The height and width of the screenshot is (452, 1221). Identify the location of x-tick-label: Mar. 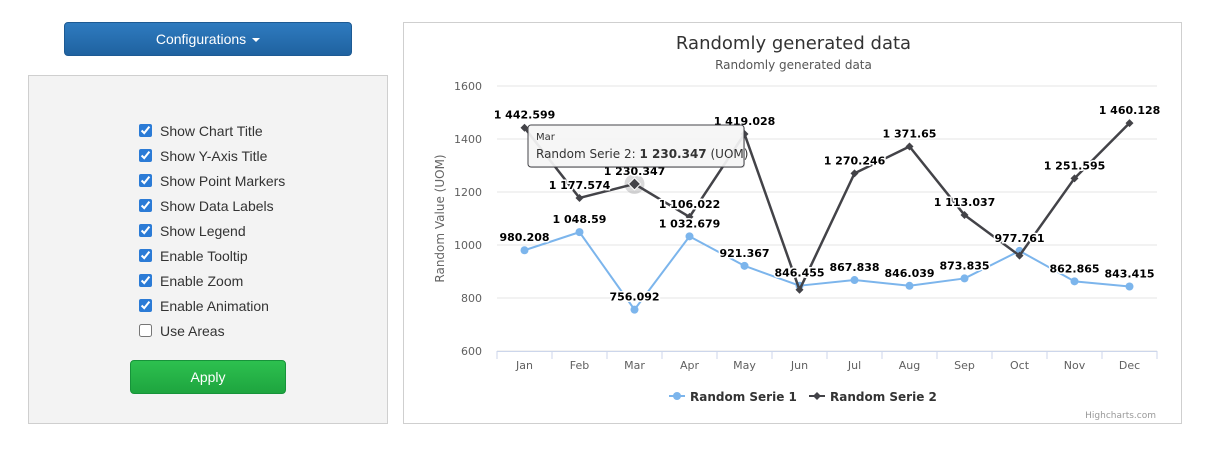
(634, 365).